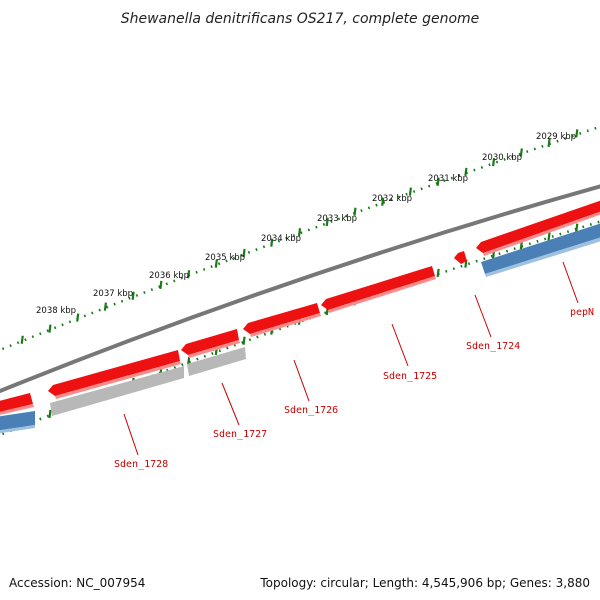  What do you see at coordinates (169, 276) in the screenshot?
I see `kbp-label-2036: 2036 kbp` at bounding box center [169, 276].